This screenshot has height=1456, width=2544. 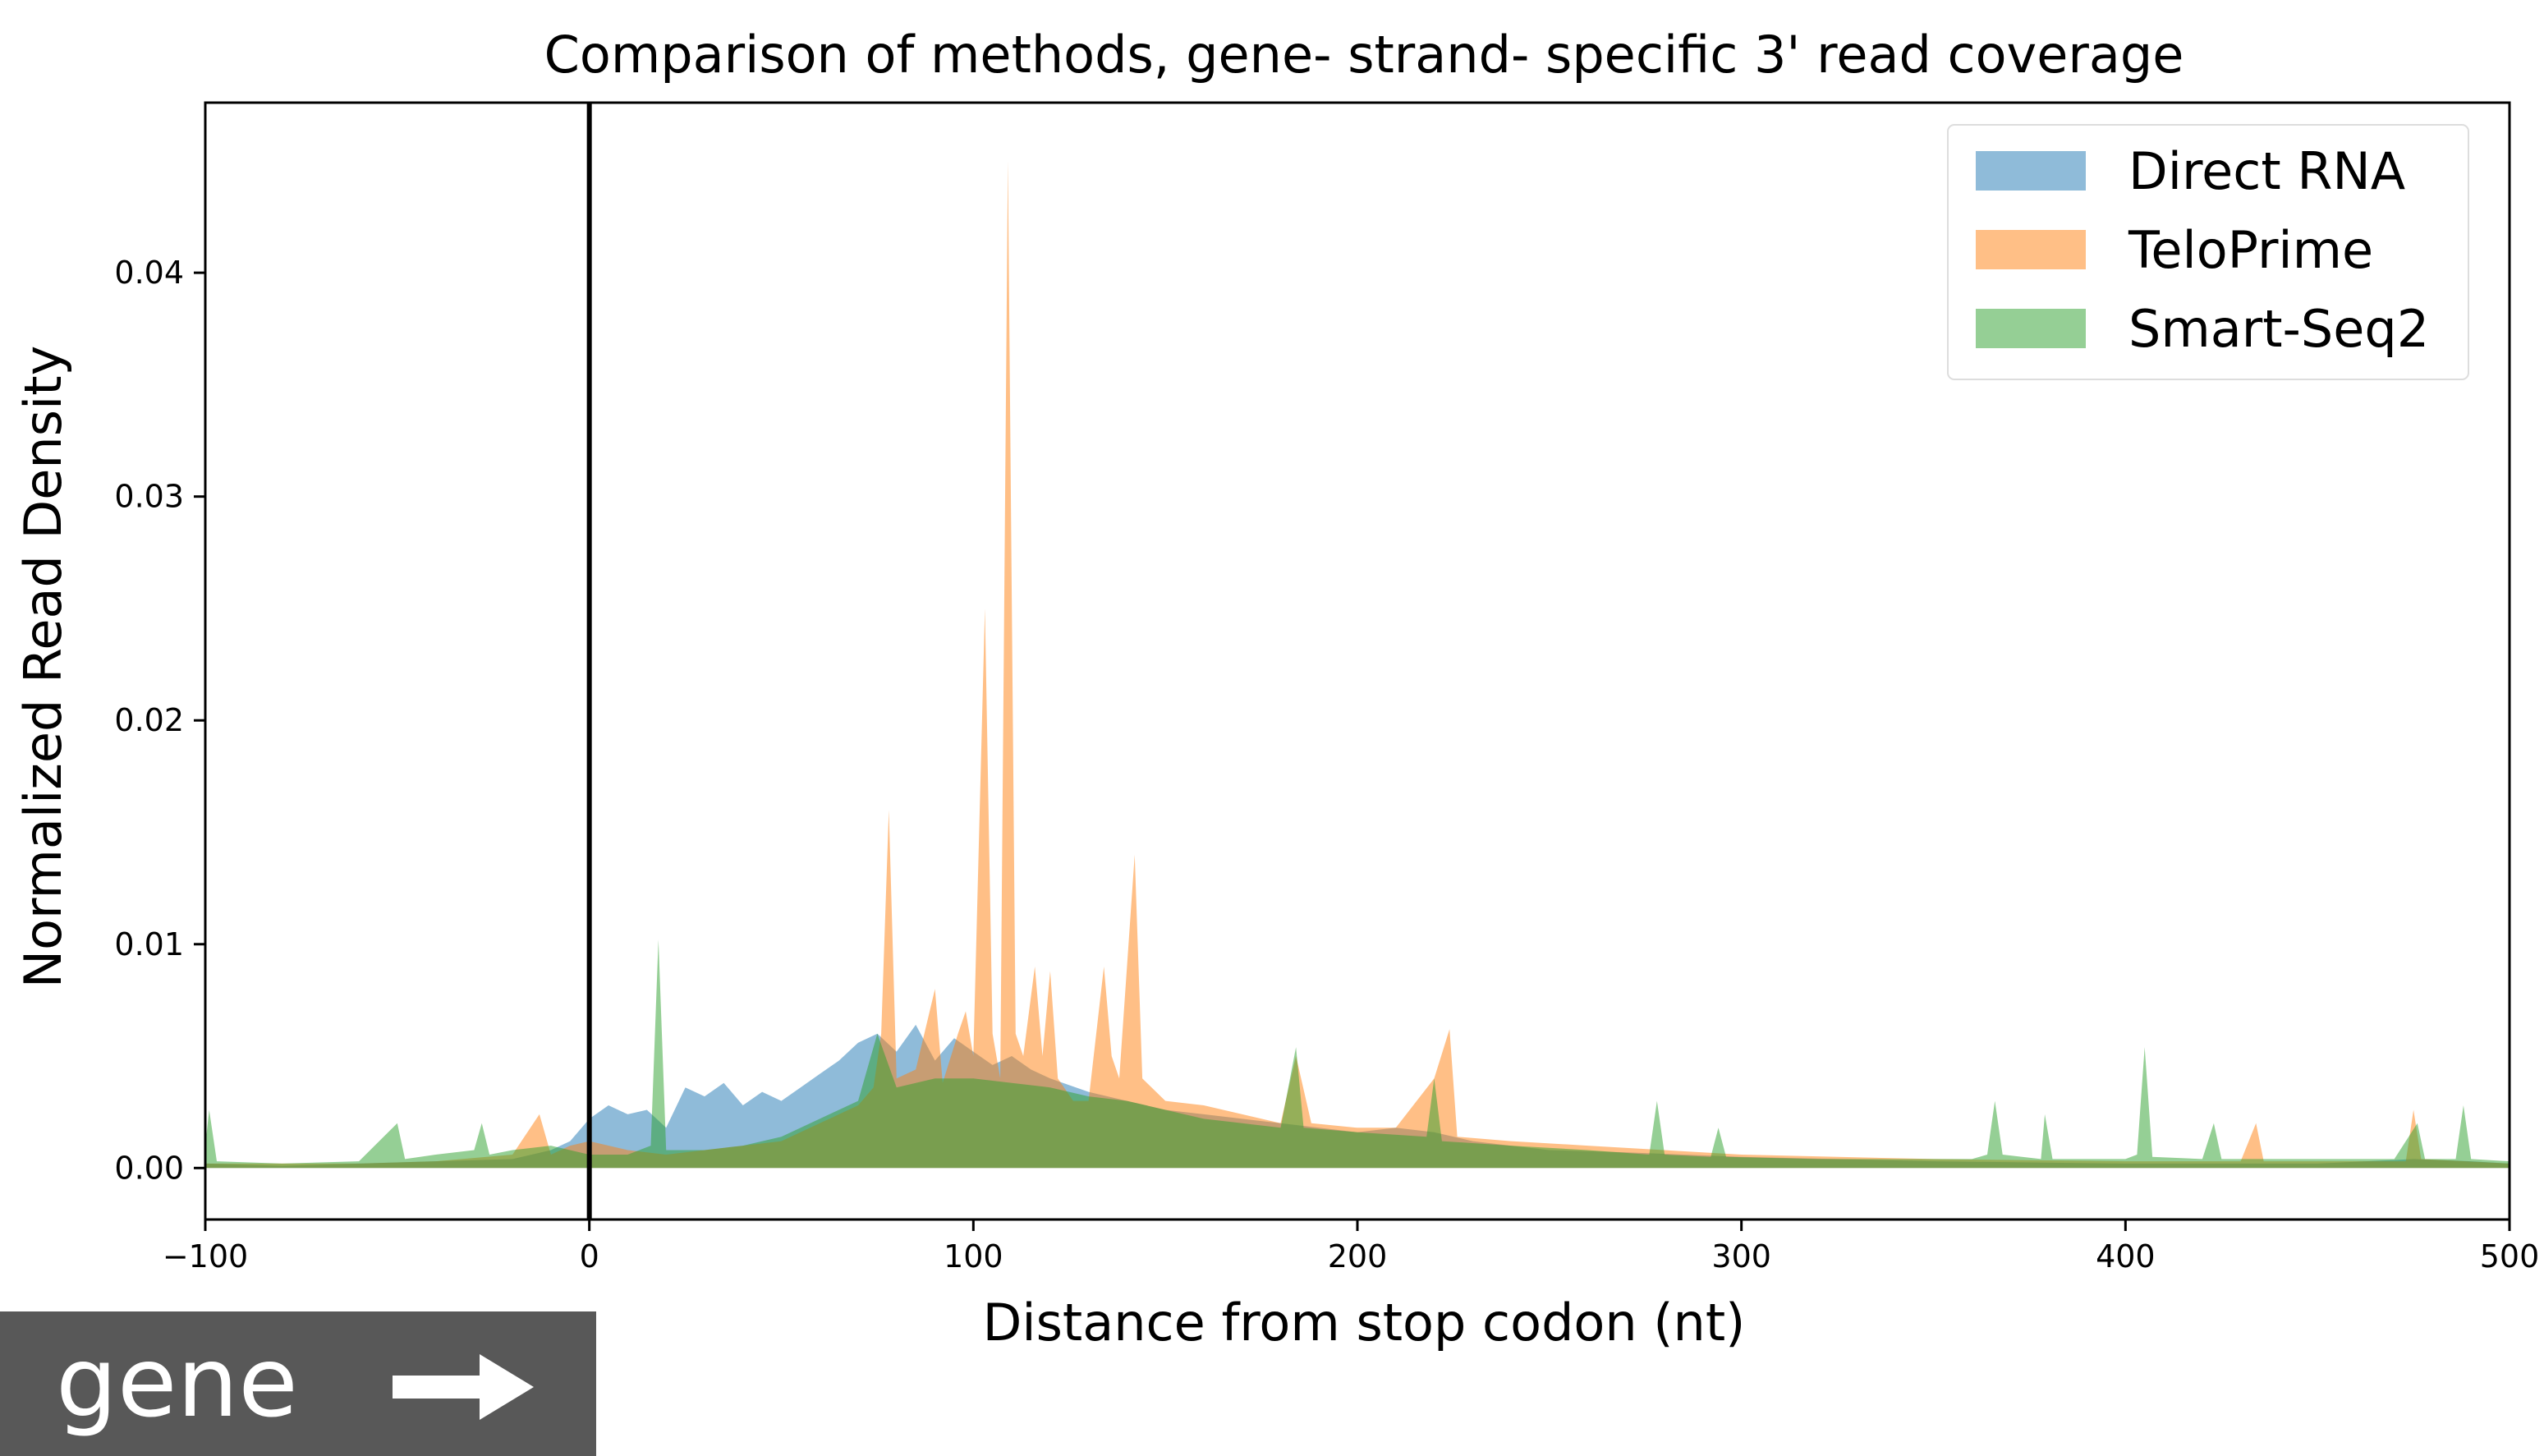 I want to click on x-axis-label: Distance from stop codon (nt), so click(x=1364, y=1323).